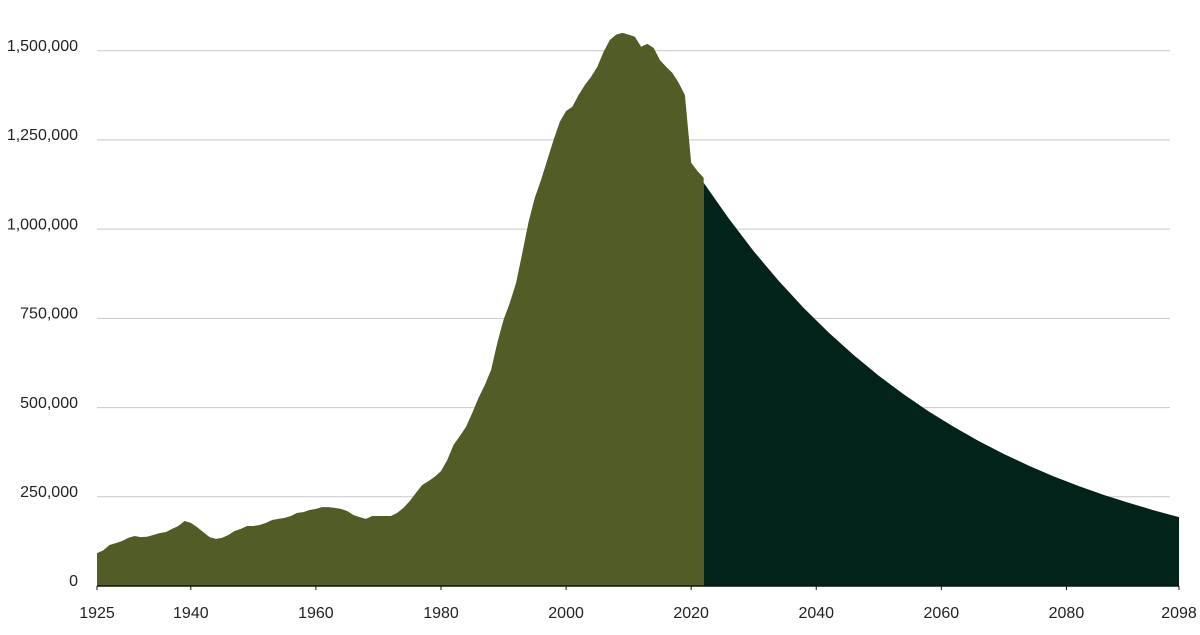  What do you see at coordinates (191, 613) in the screenshot?
I see `x-tick-label: 1940` at bounding box center [191, 613].